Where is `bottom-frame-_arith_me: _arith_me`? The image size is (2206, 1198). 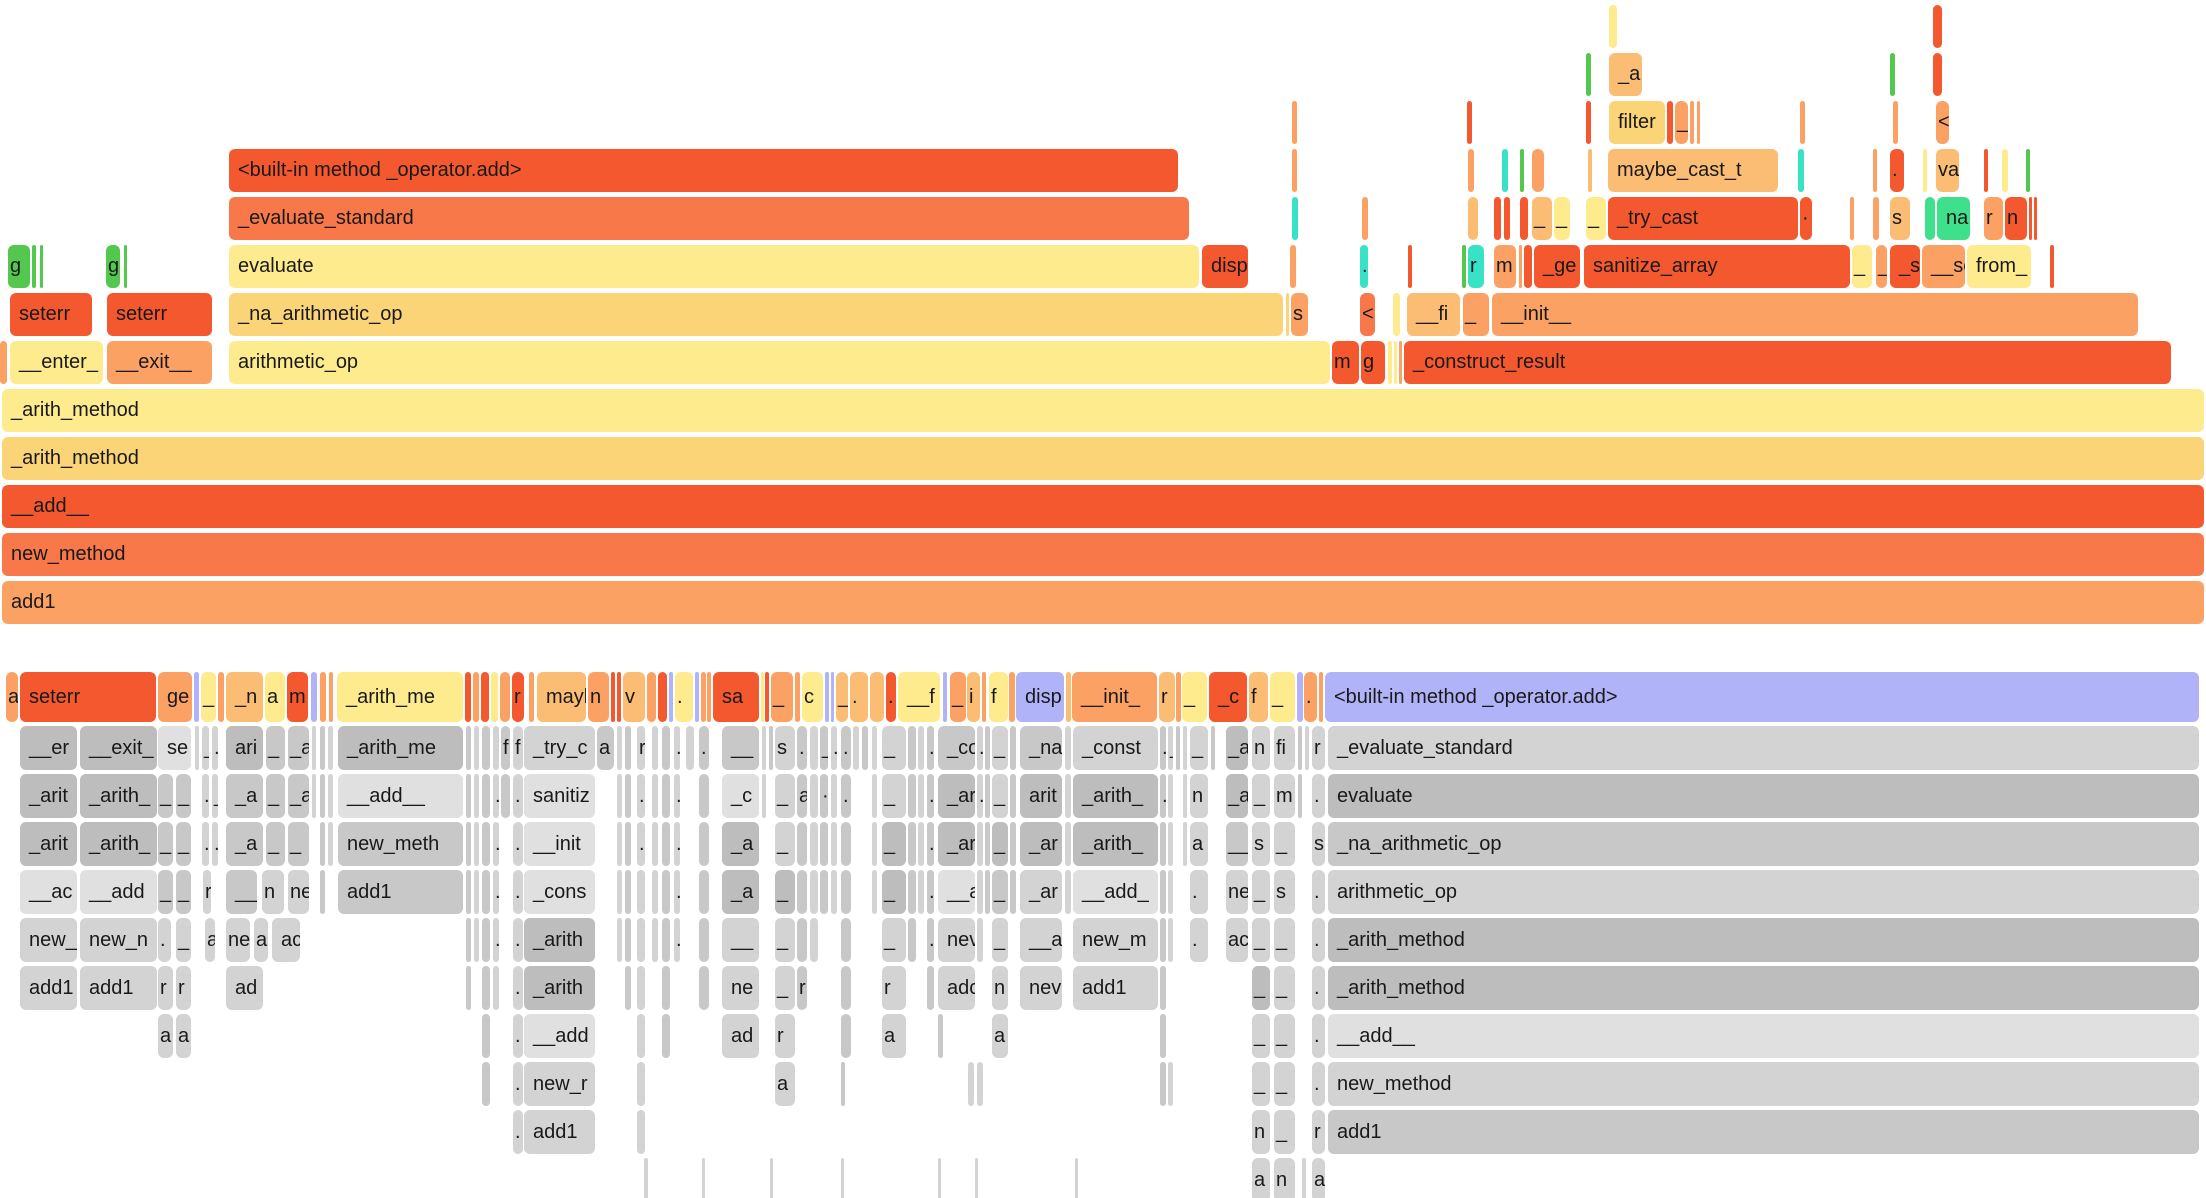
bottom-frame-_arith_me: _arith_me is located at coordinates (400, 748).